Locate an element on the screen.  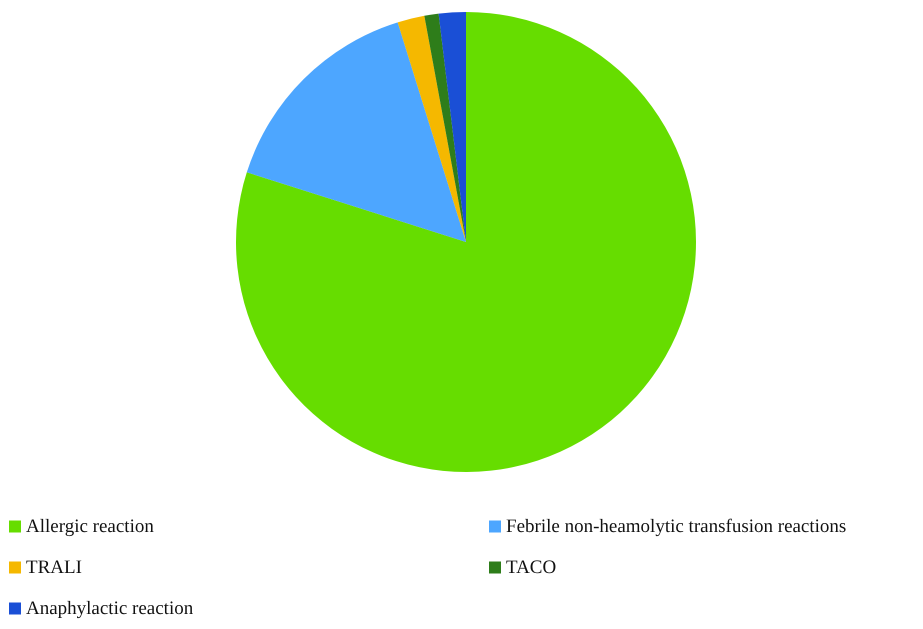
legend-label: TRALI is located at coordinates (54, 567).